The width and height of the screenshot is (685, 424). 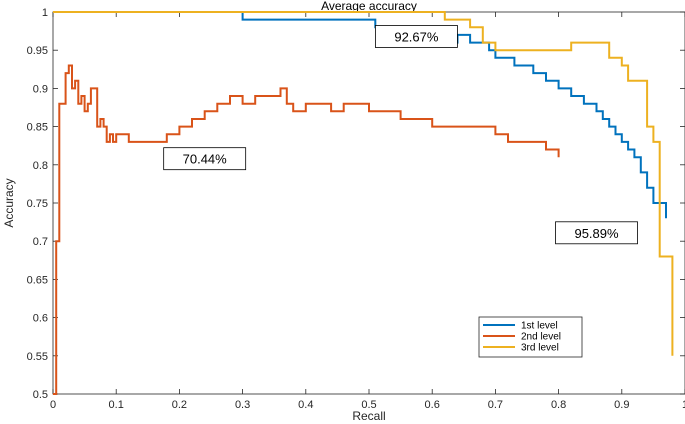 What do you see at coordinates (541, 337) in the screenshot?
I see `legend-label: 2nd level` at bounding box center [541, 337].